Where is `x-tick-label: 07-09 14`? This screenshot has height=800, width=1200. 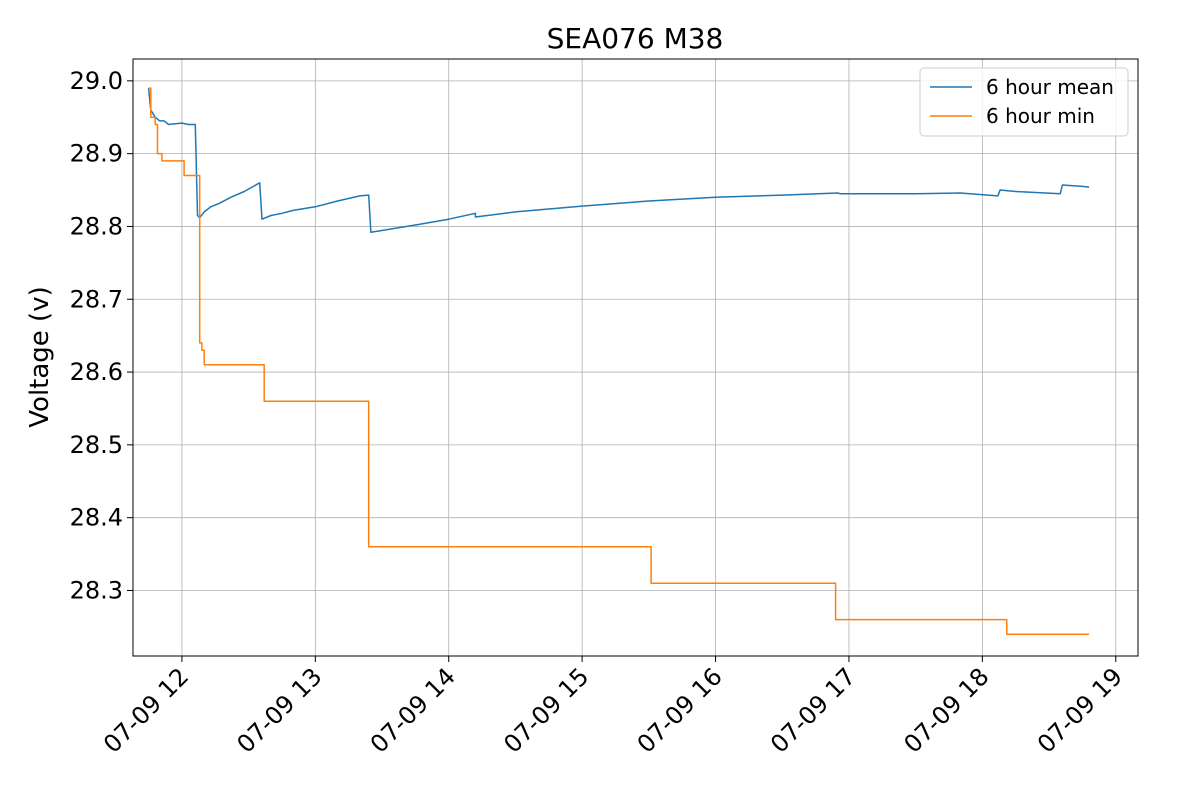 x-tick-label: 07-09 14 is located at coordinates (413, 710).